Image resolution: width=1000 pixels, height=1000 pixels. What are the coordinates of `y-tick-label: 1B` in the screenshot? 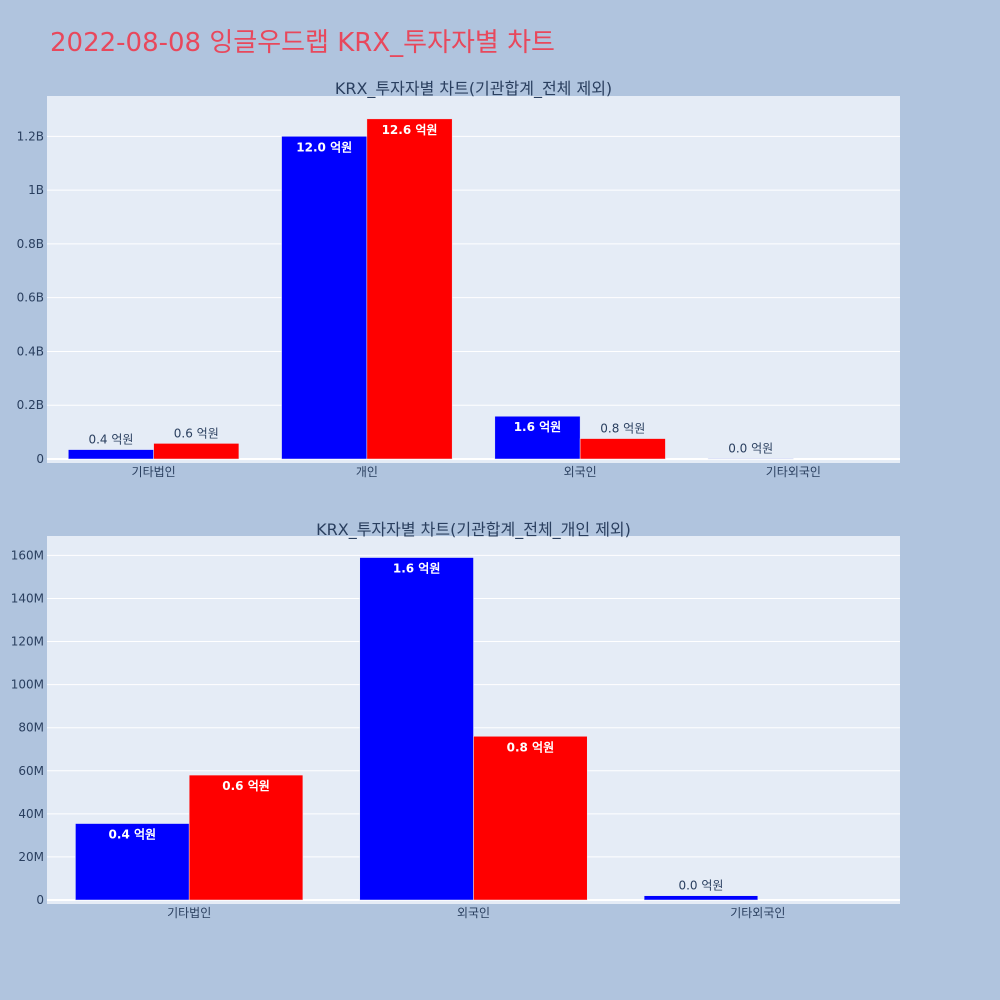 It's located at (36, 190).